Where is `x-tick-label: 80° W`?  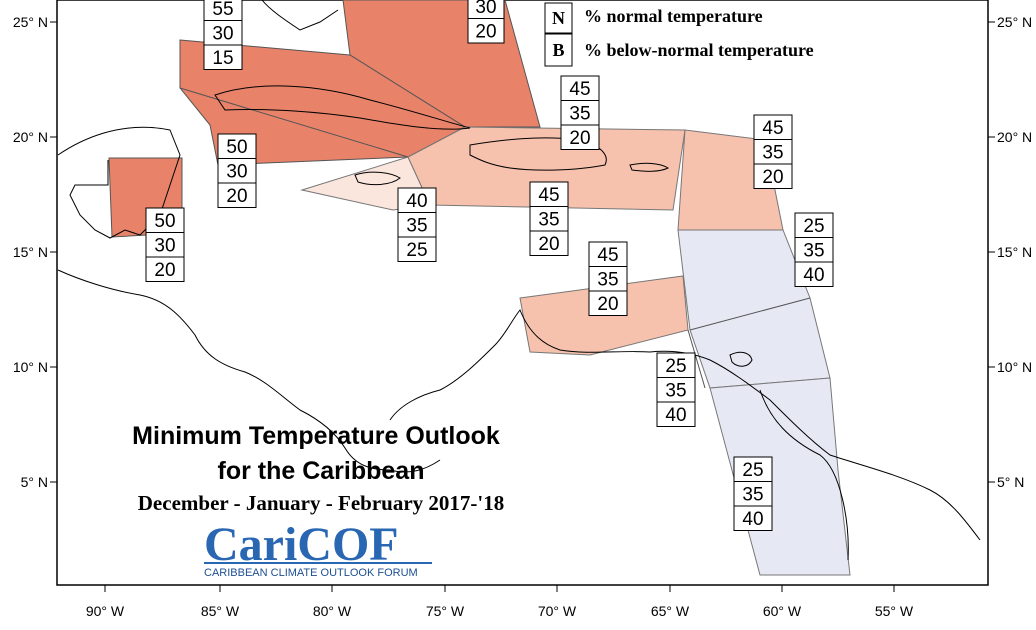
x-tick-label: 80° W is located at coordinates (332, 611).